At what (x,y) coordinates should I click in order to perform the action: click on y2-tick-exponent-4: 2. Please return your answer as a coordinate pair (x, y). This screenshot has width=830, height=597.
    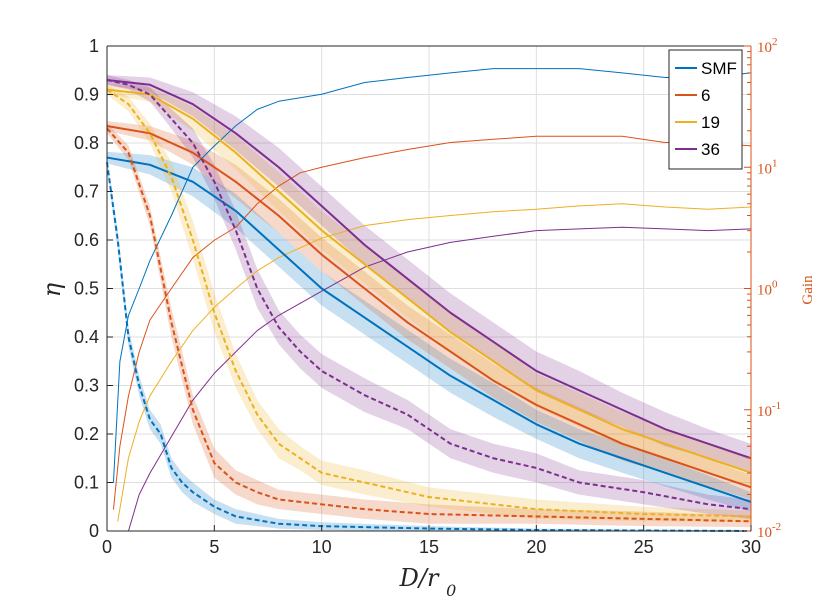
    Looking at the image, I should click on (775, 42).